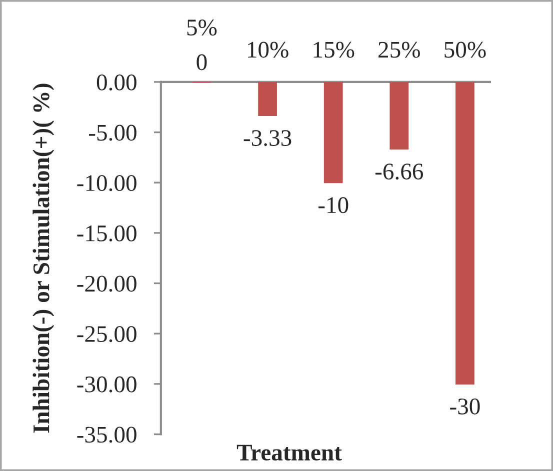  Describe the element at coordinates (289, 452) in the screenshot. I see `x-axis-title: Treatment` at that location.